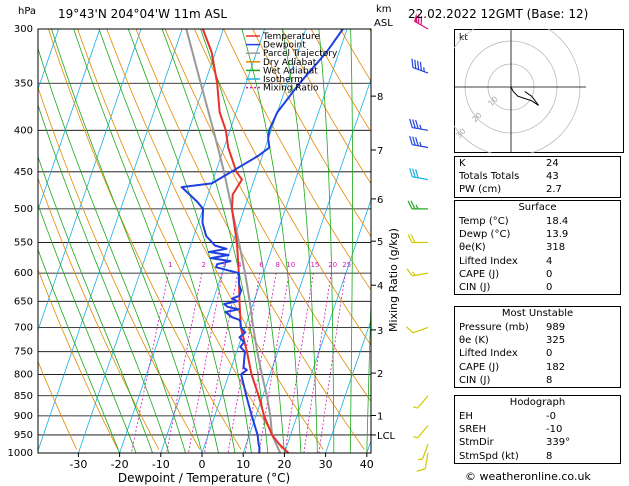  What do you see at coordinates (314, 265) in the screenshot?
I see `mixing-ratio-label: 15` at bounding box center [314, 265].